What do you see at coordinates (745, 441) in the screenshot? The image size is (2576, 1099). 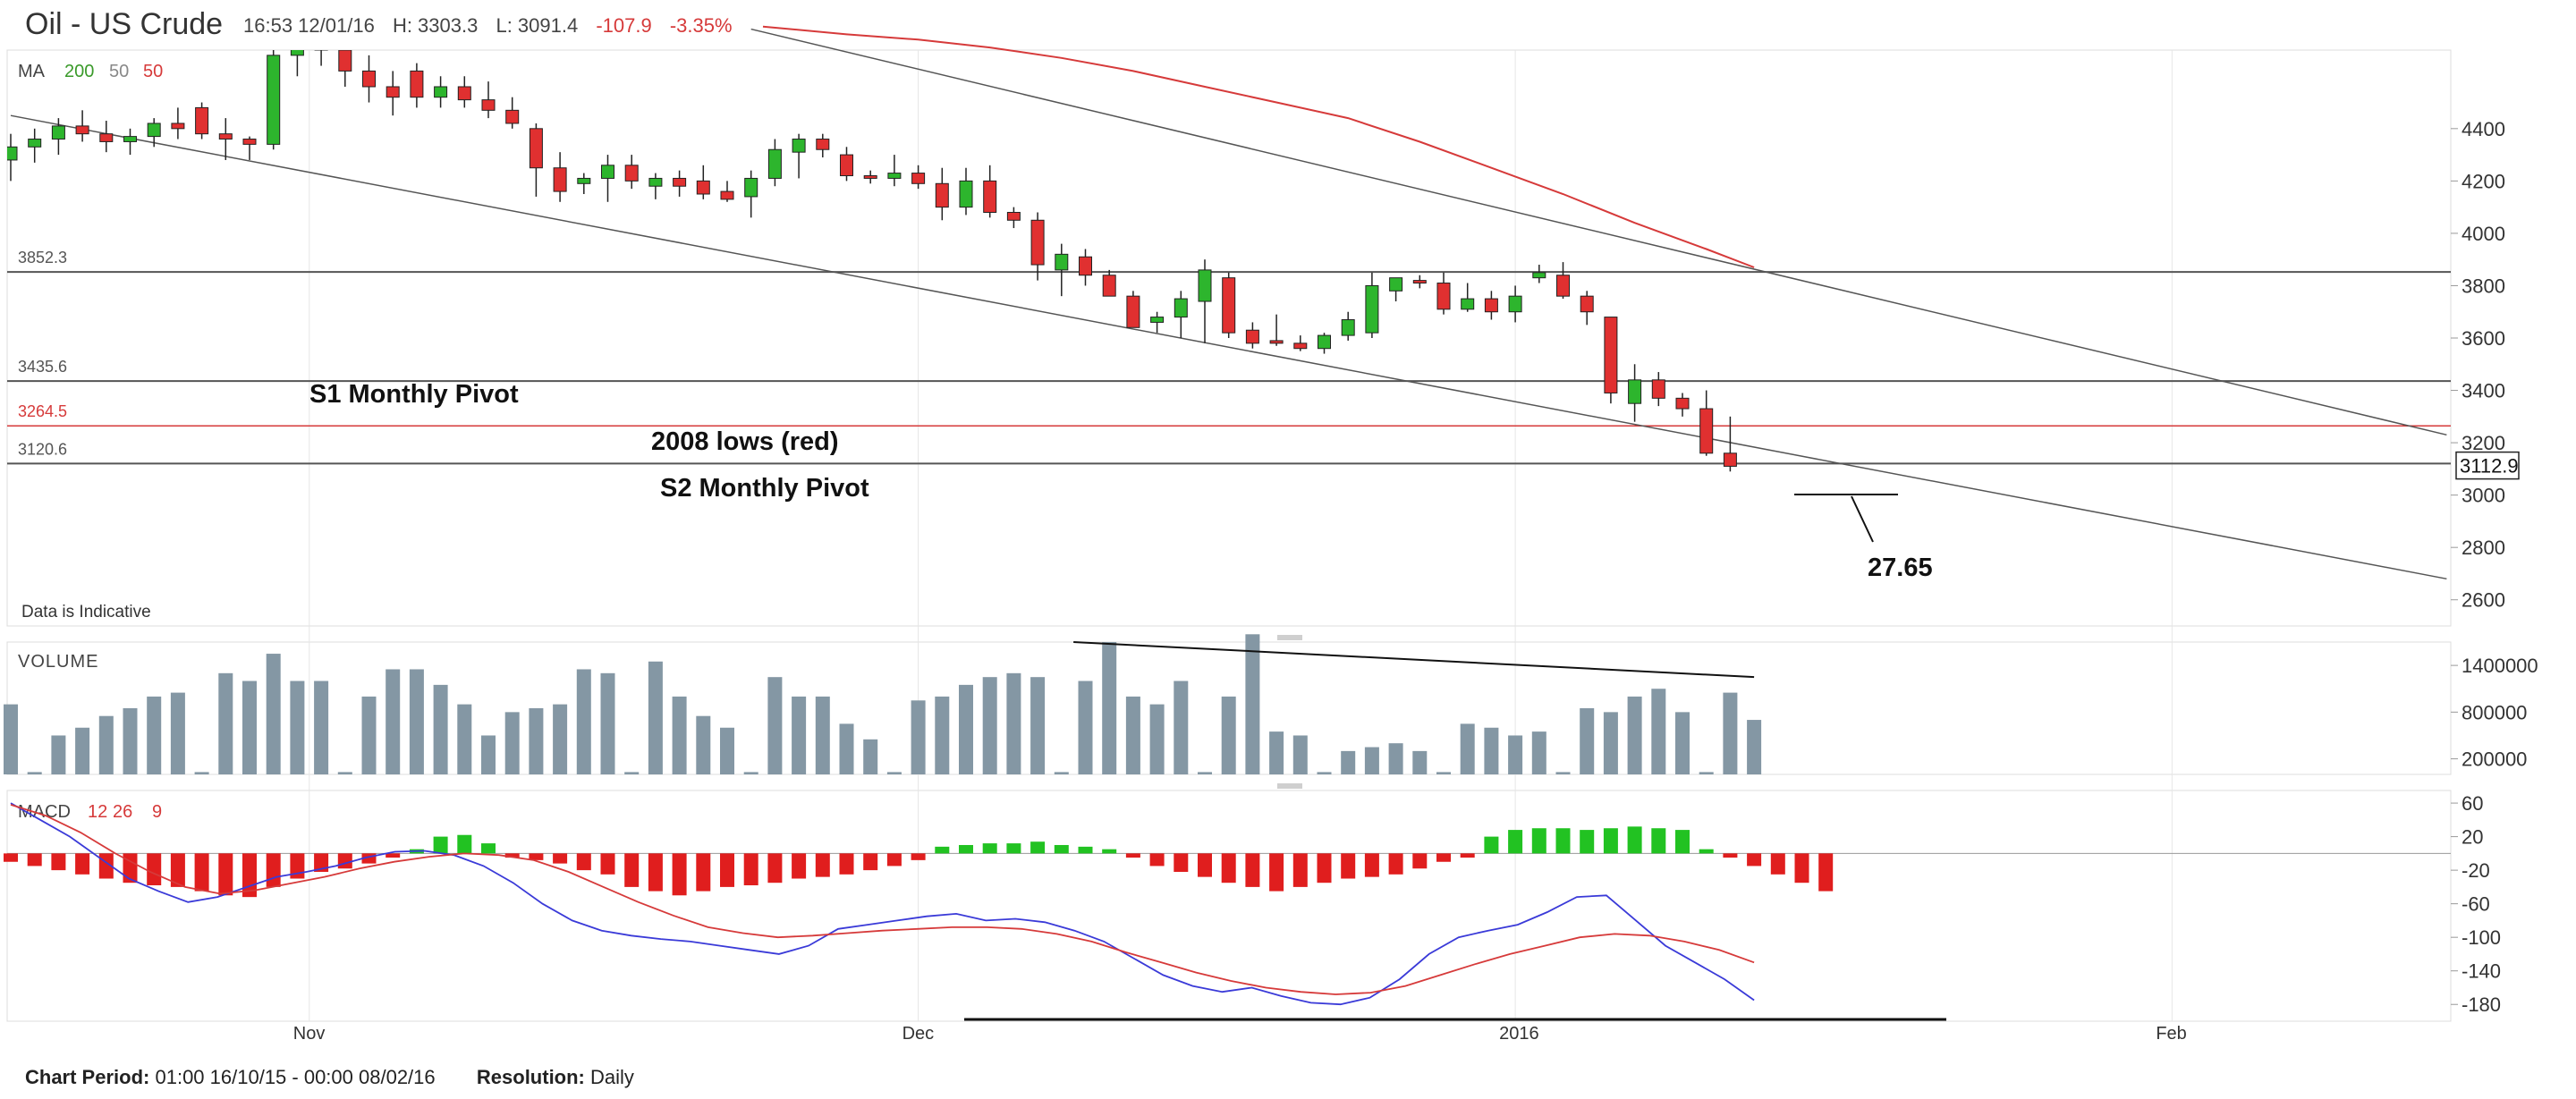 I see `lows-2008-label: 2008 lows (red)` at bounding box center [745, 441].